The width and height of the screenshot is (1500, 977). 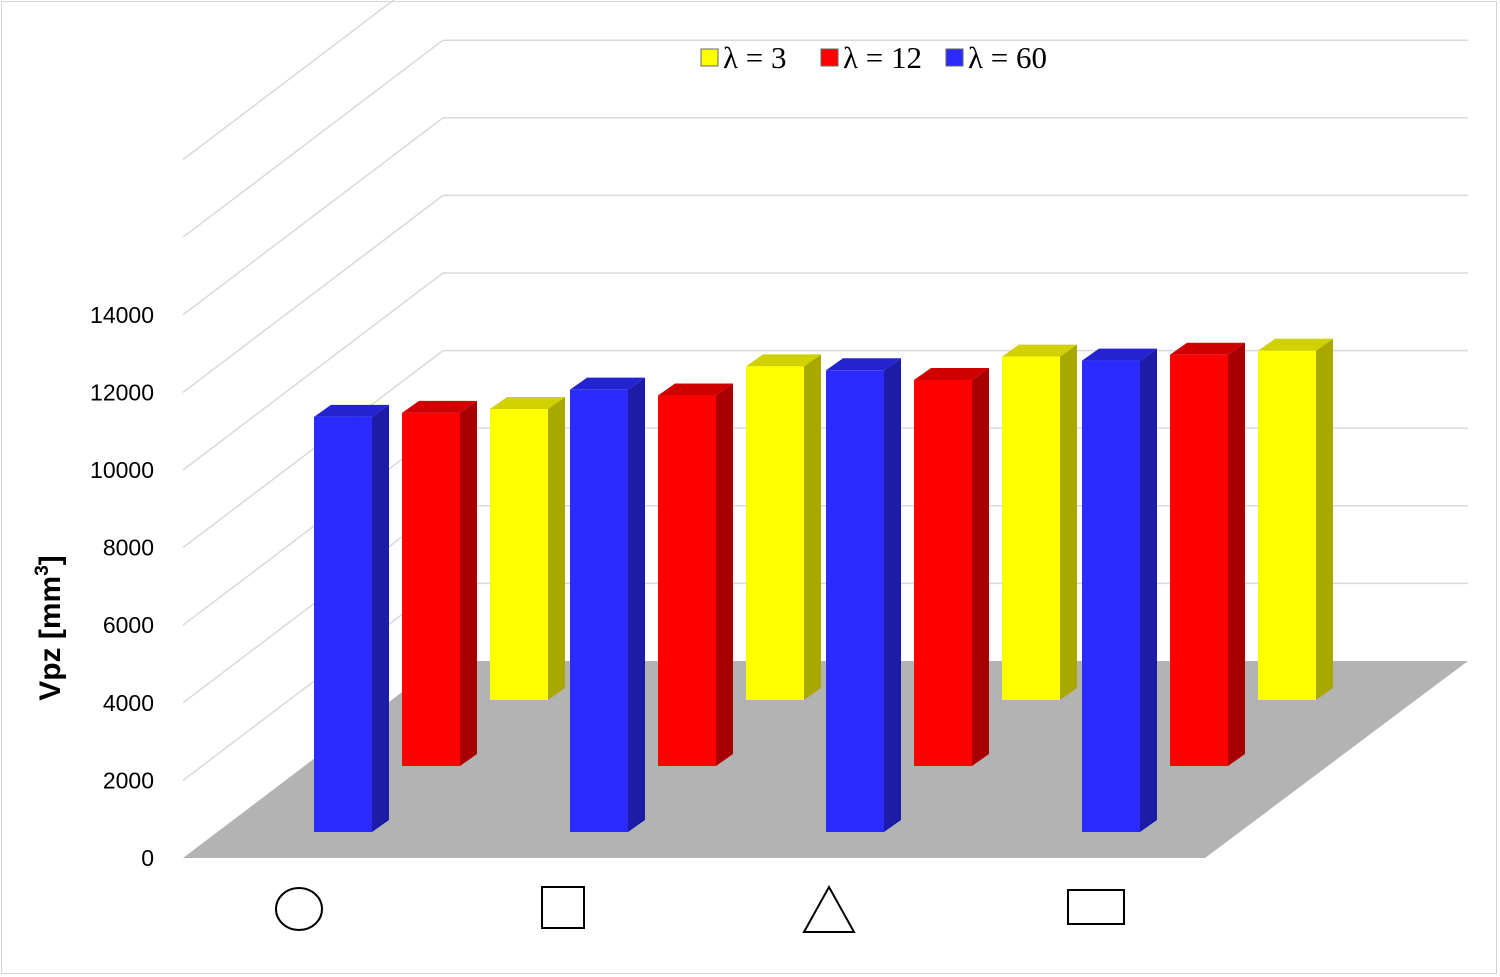 What do you see at coordinates (829, 908) in the screenshot?
I see `triangle-icon` at bounding box center [829, 908].